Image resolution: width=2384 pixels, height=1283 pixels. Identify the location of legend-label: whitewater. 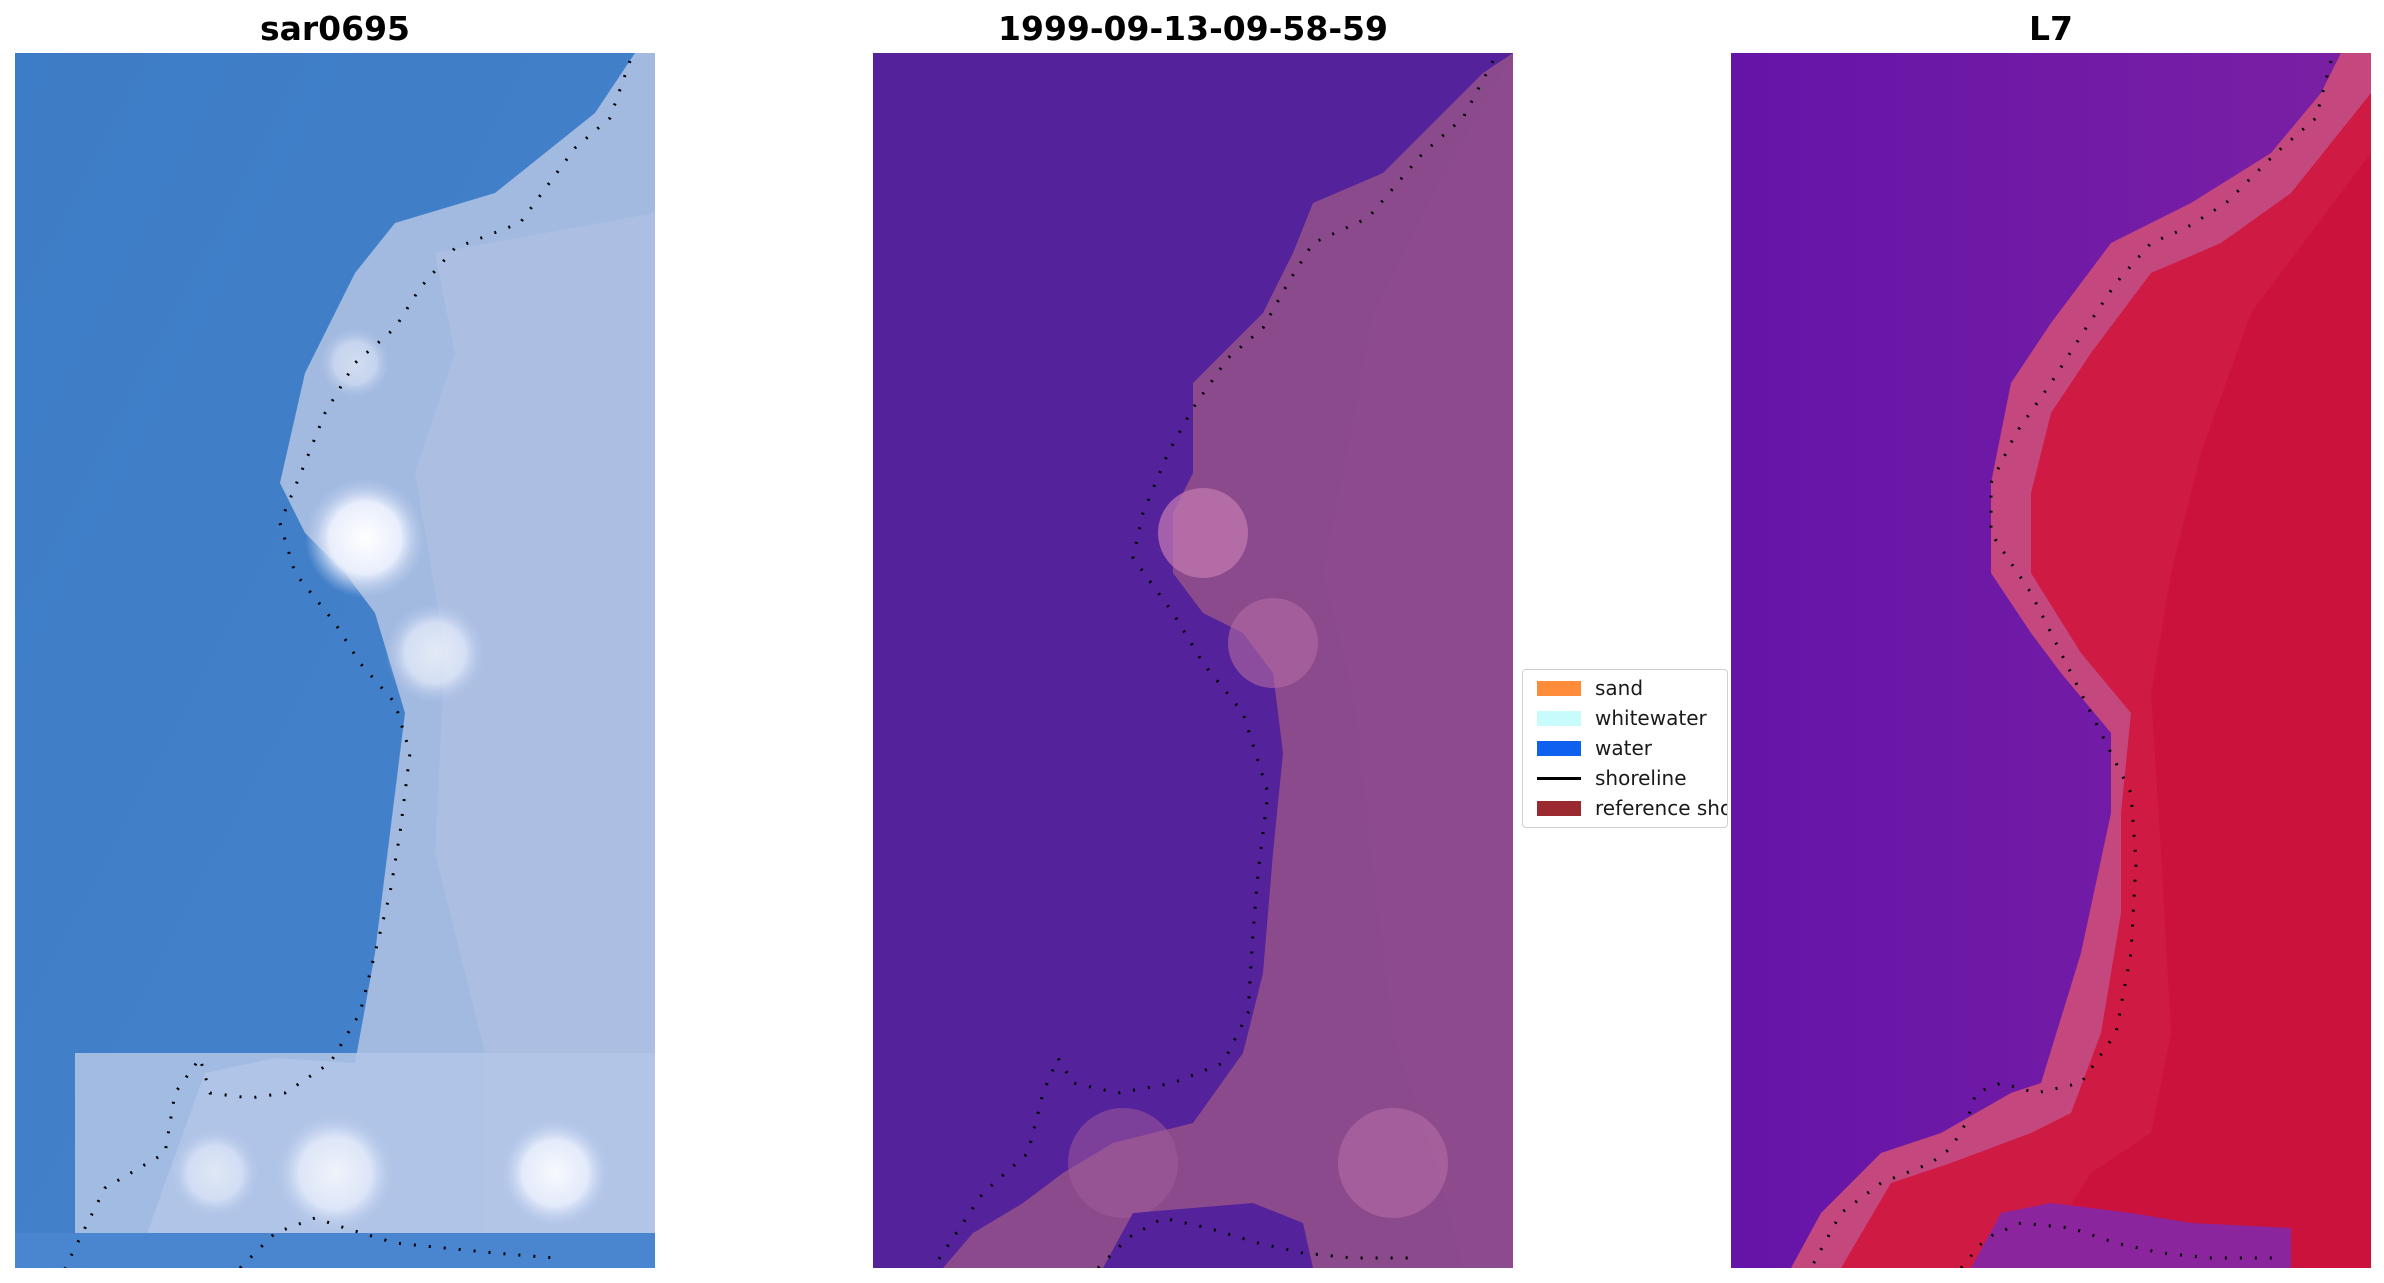
(1651, 718).